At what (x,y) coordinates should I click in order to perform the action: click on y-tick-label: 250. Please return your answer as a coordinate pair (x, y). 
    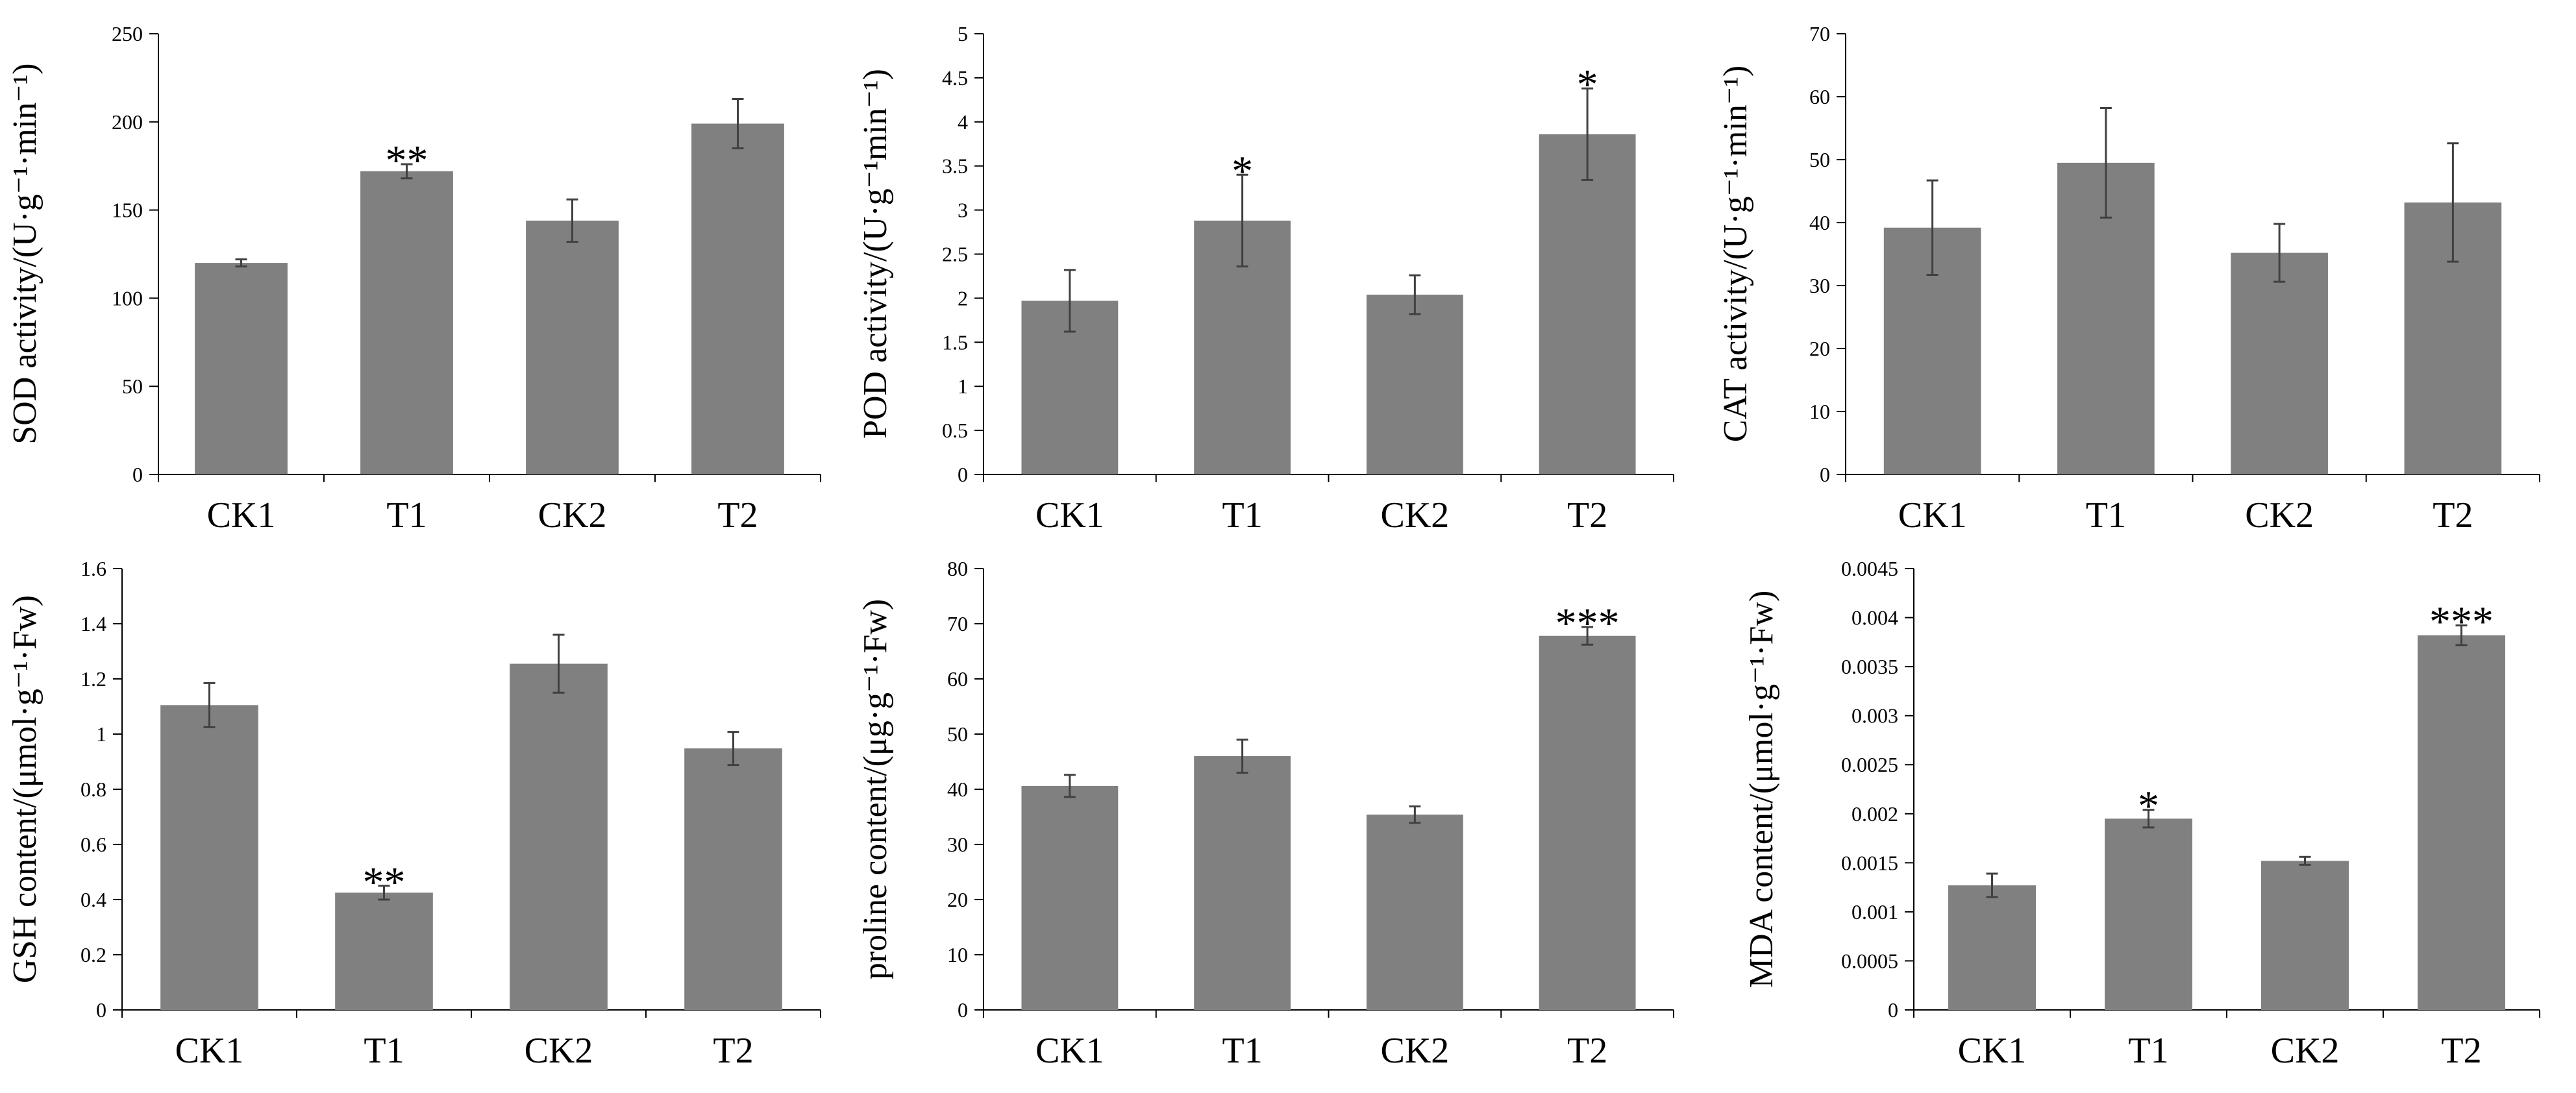
    Looking at the image, I should click on (127, 33).